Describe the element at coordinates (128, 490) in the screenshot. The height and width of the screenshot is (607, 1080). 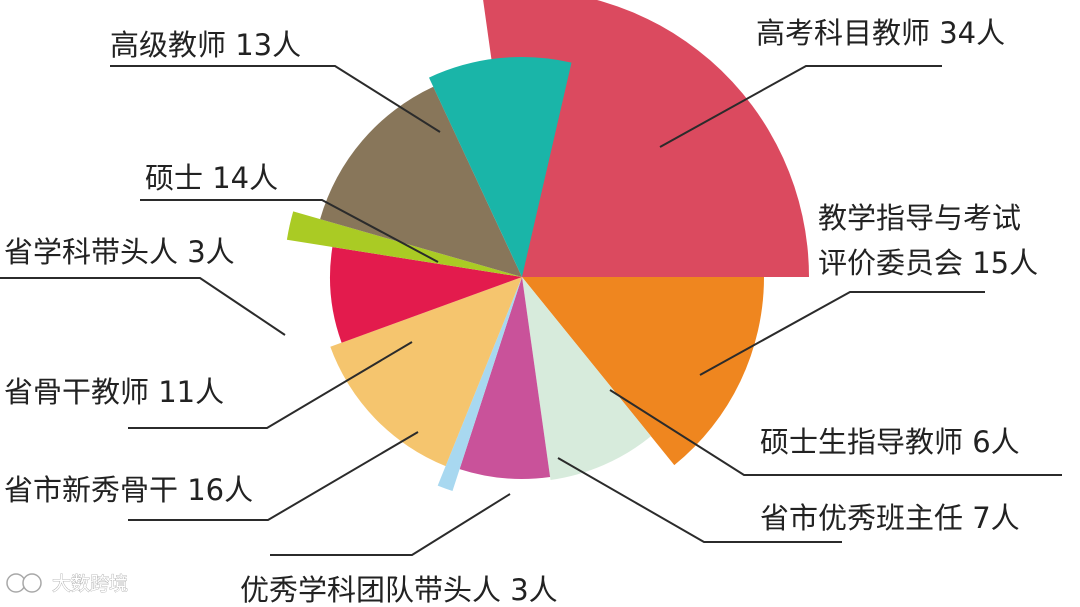
I see `slice-label-6: 省市新秀骨干 16人` at that location.